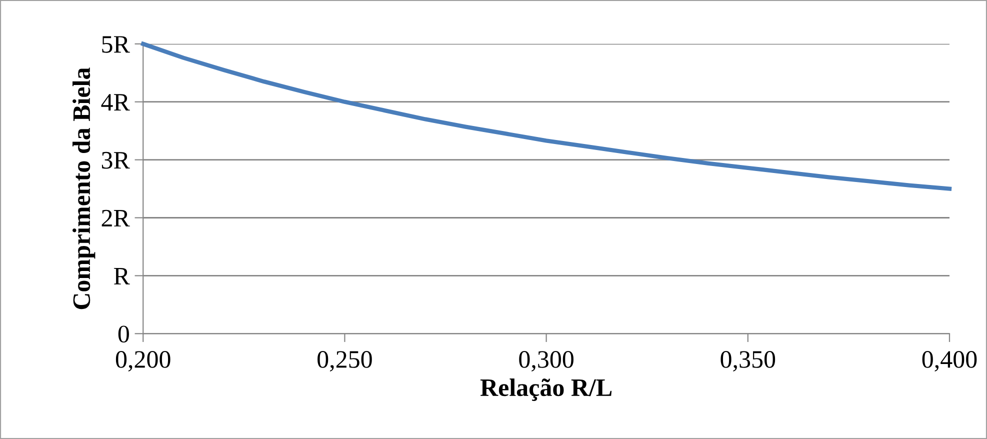  What do you see at coordinates (949, 361) in the screenshot?
I see `x-tick-label: 0,400` at bounding box center [949, 361].